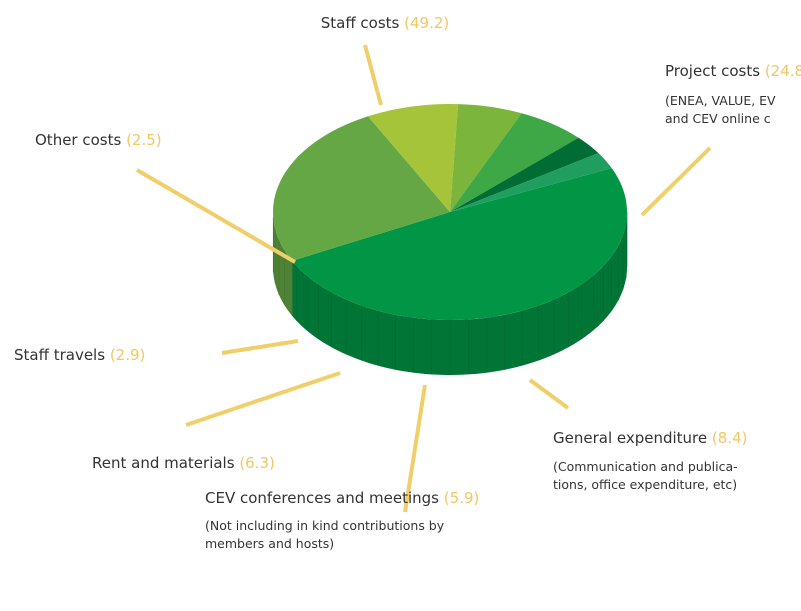 The height and width of the screenshot is (611, 801). What do you see at coordinates (645, 466) in the screenshot?
I see `slice-note: (Communication and publica-` at bounding box center [645, 466].